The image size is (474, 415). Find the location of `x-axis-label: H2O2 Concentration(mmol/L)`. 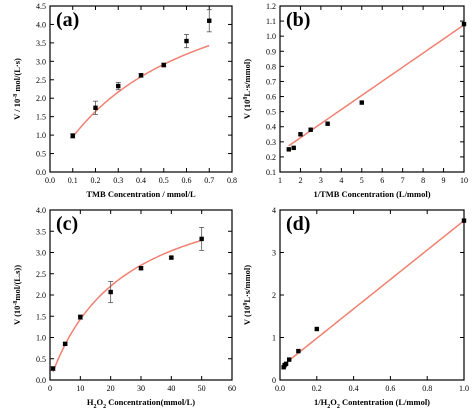

x-axis-label: H2O2 Concentration(mmol/L) is located at coordinates (141, 403).